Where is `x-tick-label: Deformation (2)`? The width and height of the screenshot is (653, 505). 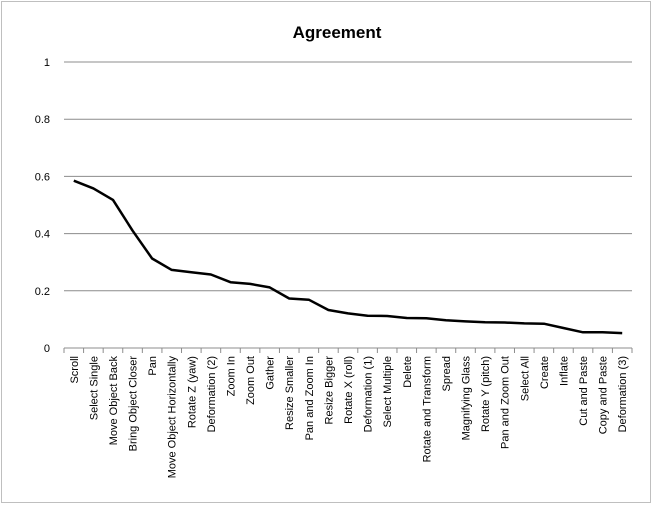 x-tick-label: Deformation (2) is located at coordinates (212, 394).